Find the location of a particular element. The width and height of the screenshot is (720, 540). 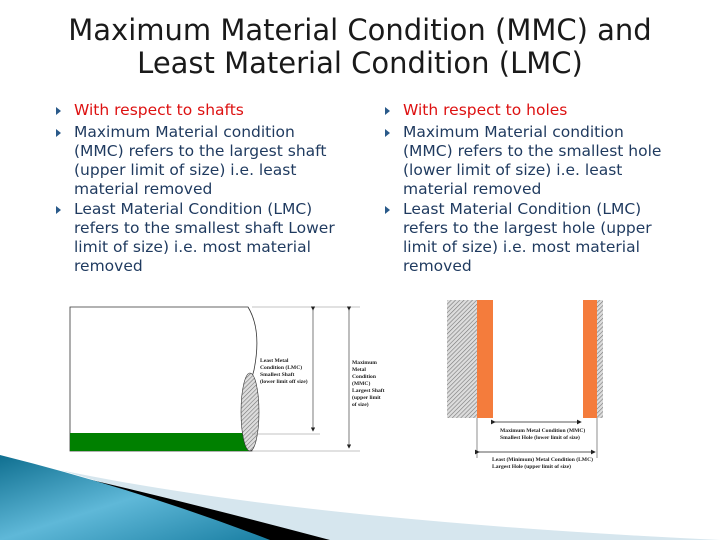

hole-orange-left is located at coordinates (485, 359).